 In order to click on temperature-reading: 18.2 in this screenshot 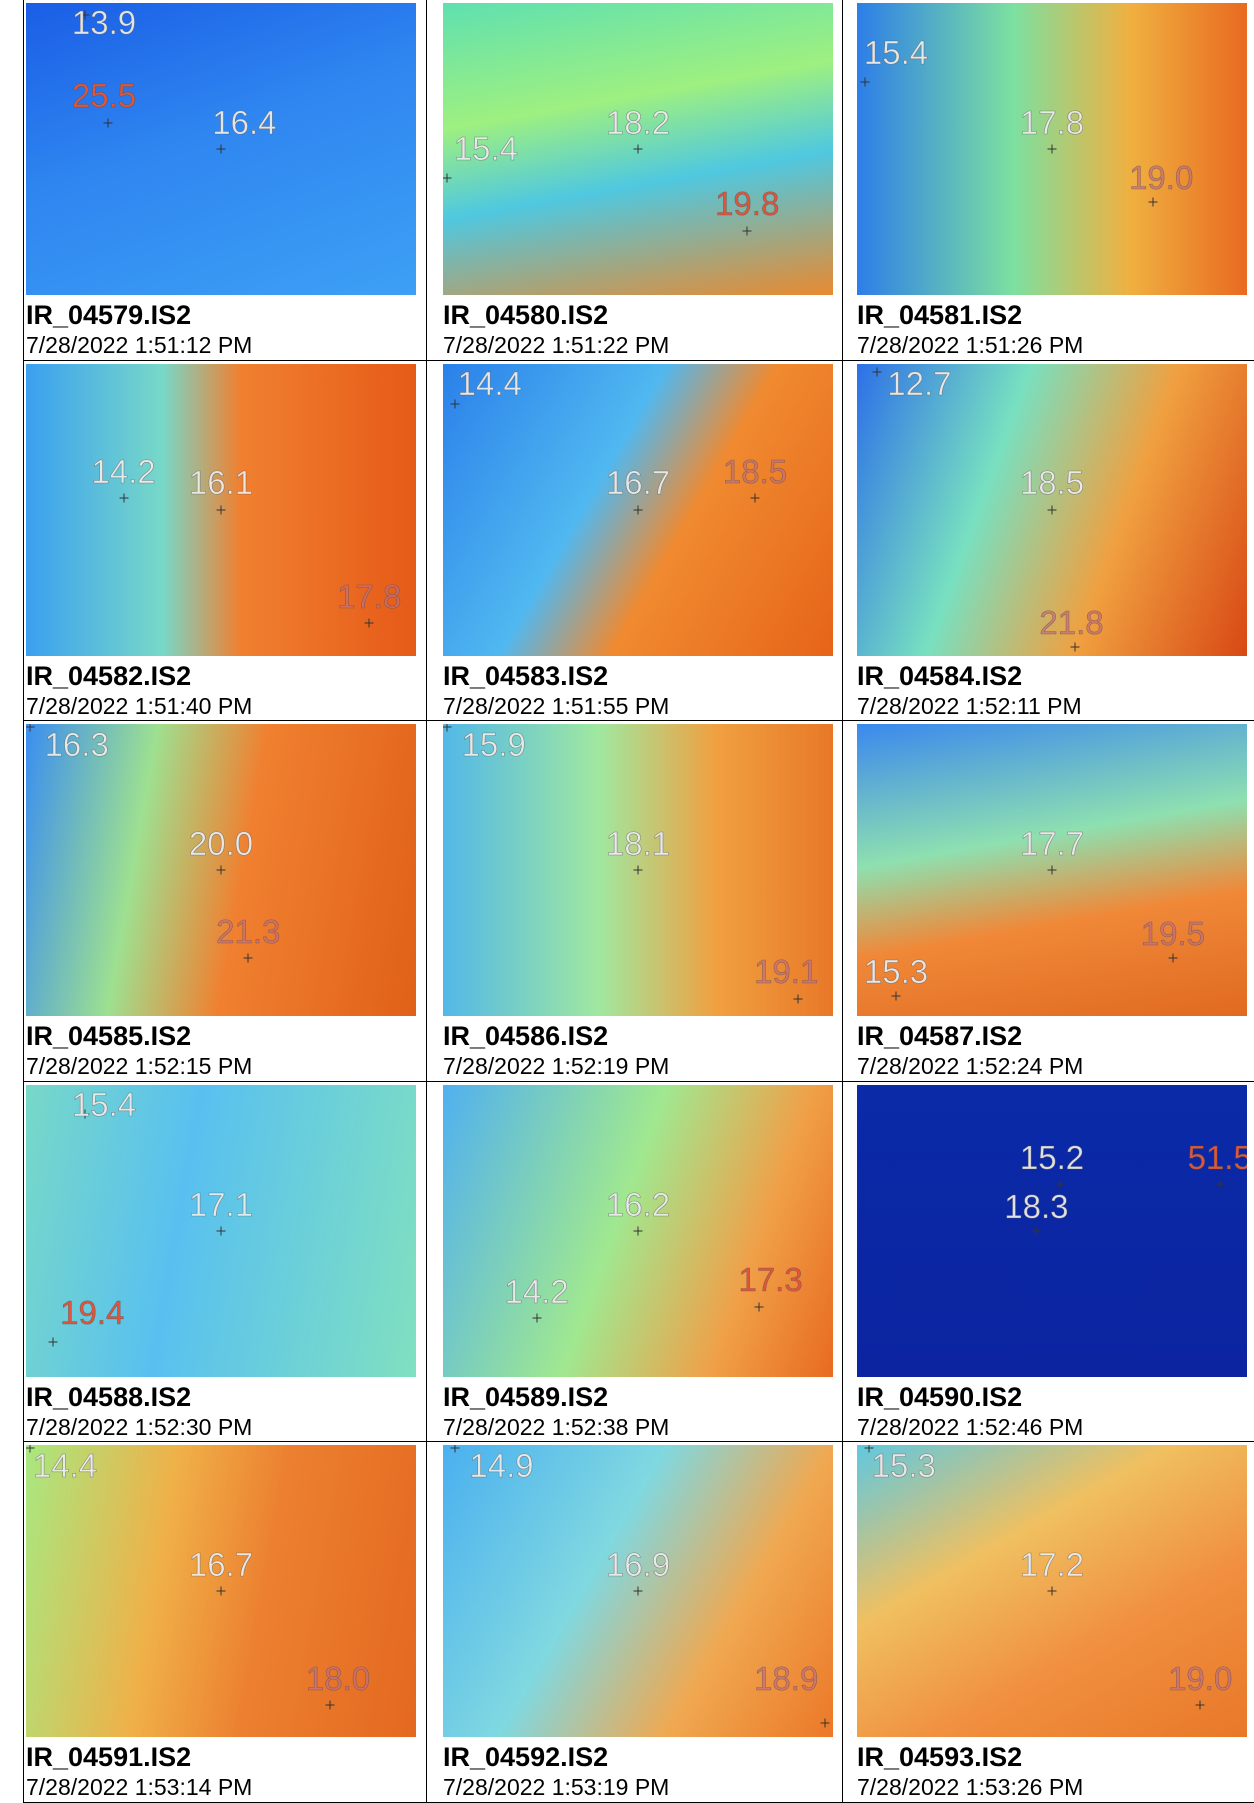, I will do `click(638, 122)`.